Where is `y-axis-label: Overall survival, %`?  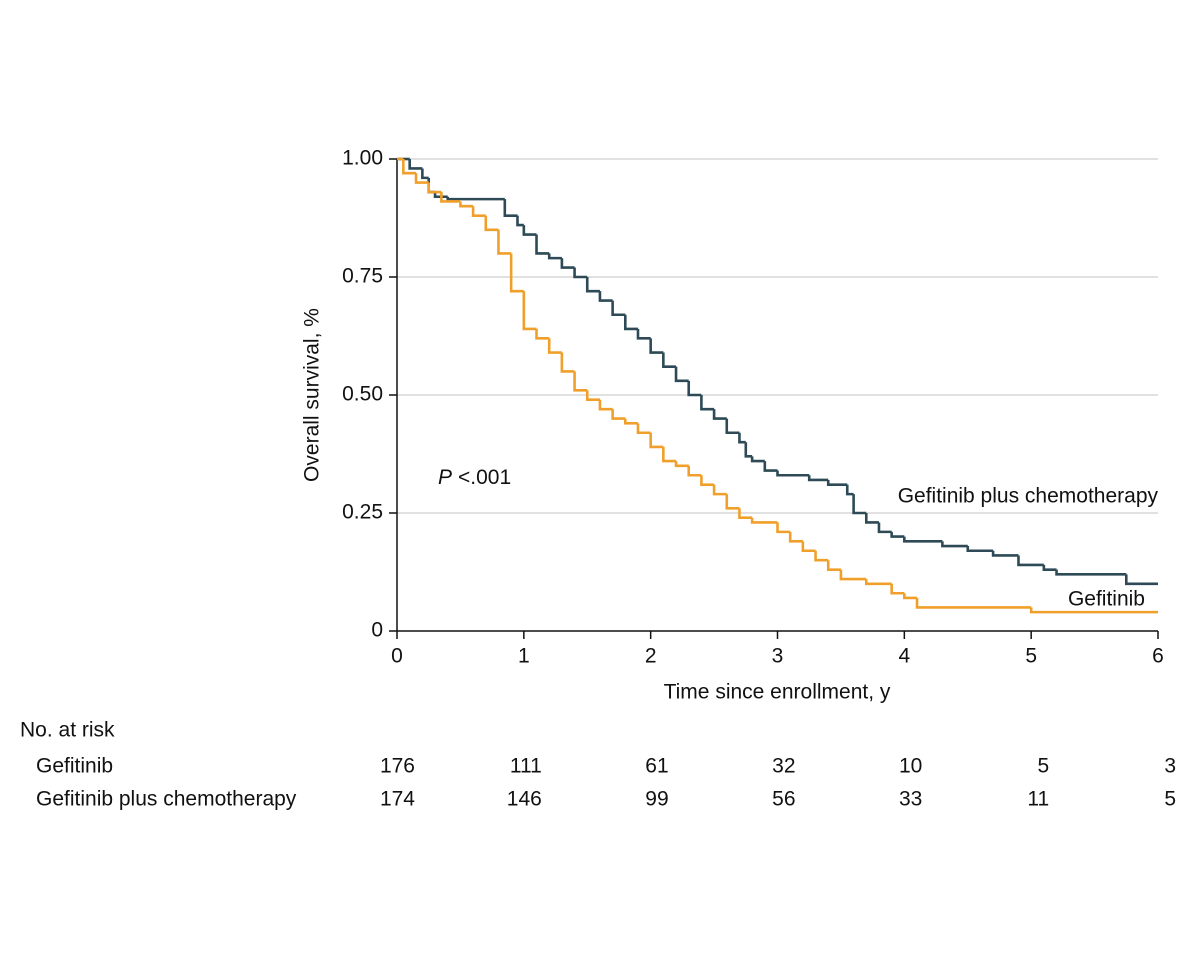 y-axis-label: Overall survival, % is located at coordinates (312, 395).